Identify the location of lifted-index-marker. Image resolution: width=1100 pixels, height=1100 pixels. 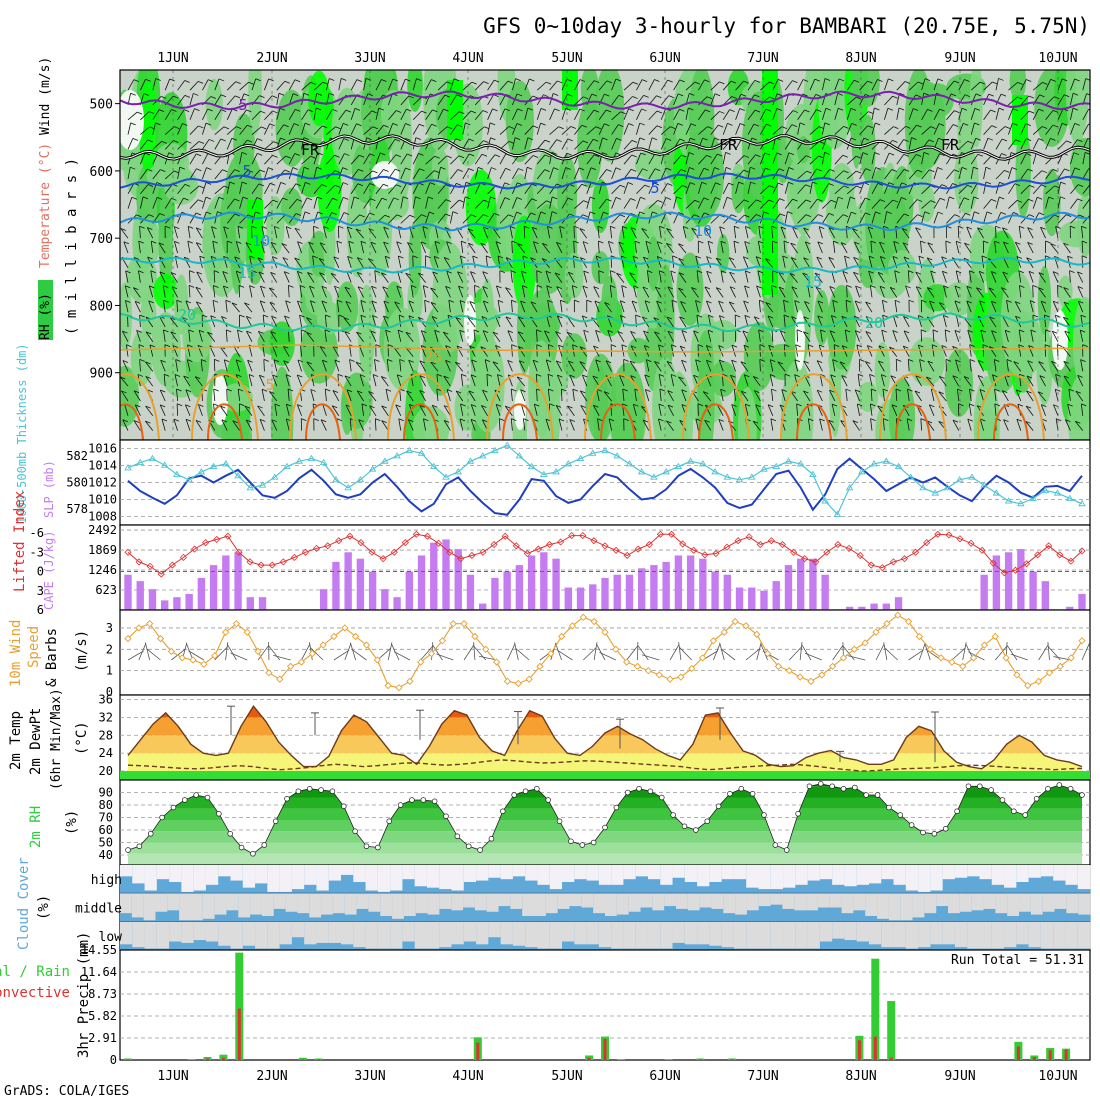
(738, 541).